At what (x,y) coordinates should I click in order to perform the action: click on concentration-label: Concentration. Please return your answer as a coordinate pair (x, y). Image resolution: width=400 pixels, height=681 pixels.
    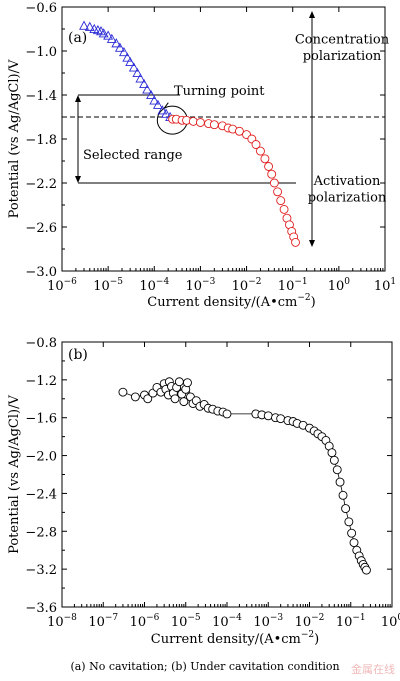
    Looking at the image, I should click on (342, 39).